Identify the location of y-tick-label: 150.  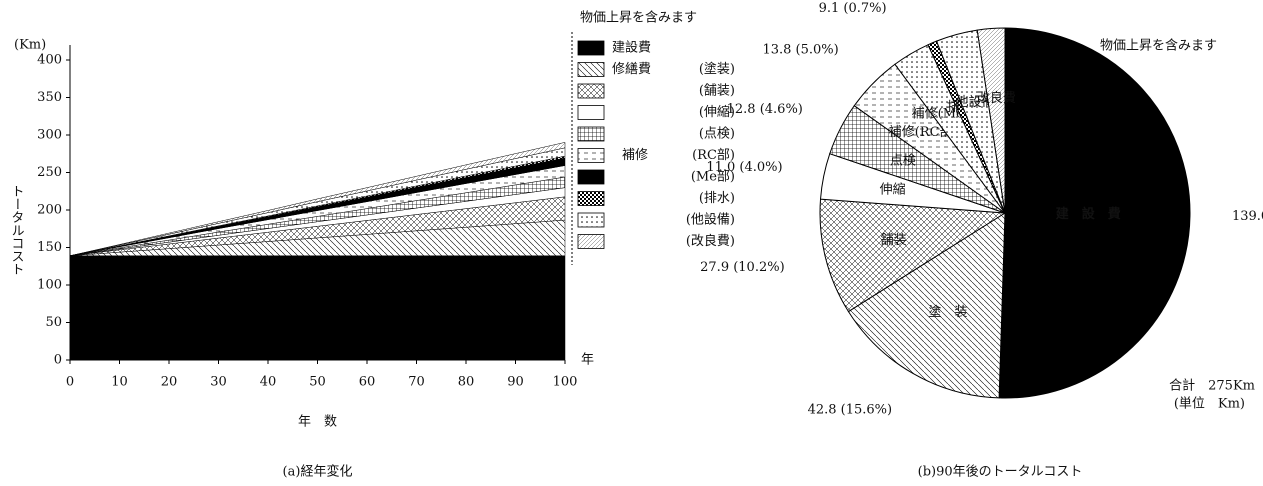
(49, 247).